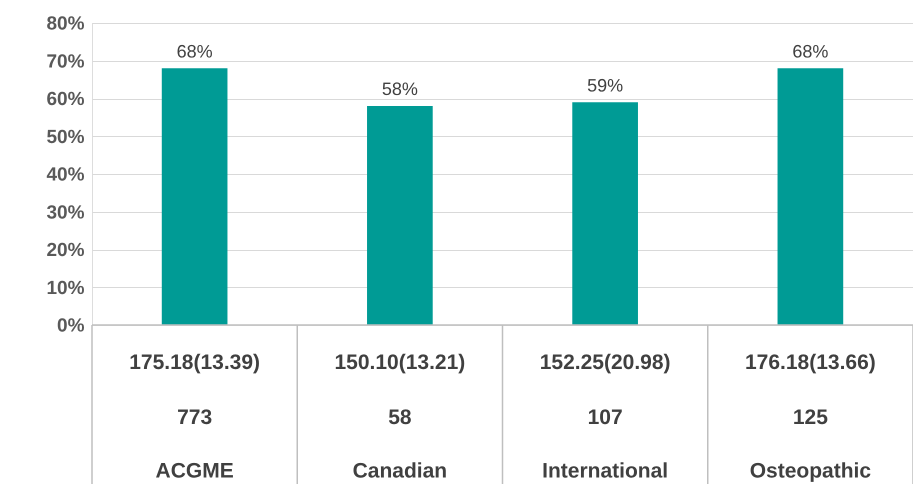 This screenshot has height=484, width=913. What do you see at coordinates (65, 213) in the screenshot?
I see `y-tick-label: 30%` at bounding box center [65, 213].